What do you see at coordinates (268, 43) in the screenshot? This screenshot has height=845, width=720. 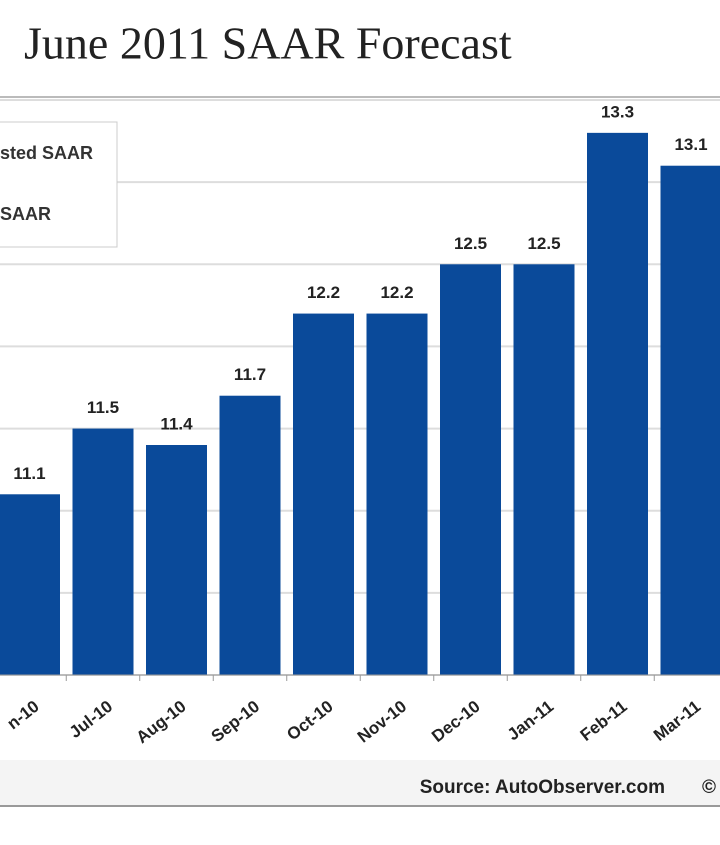 I see `chart-title: June 2011 SAAR Forecast` at bounding box center [268, 43].